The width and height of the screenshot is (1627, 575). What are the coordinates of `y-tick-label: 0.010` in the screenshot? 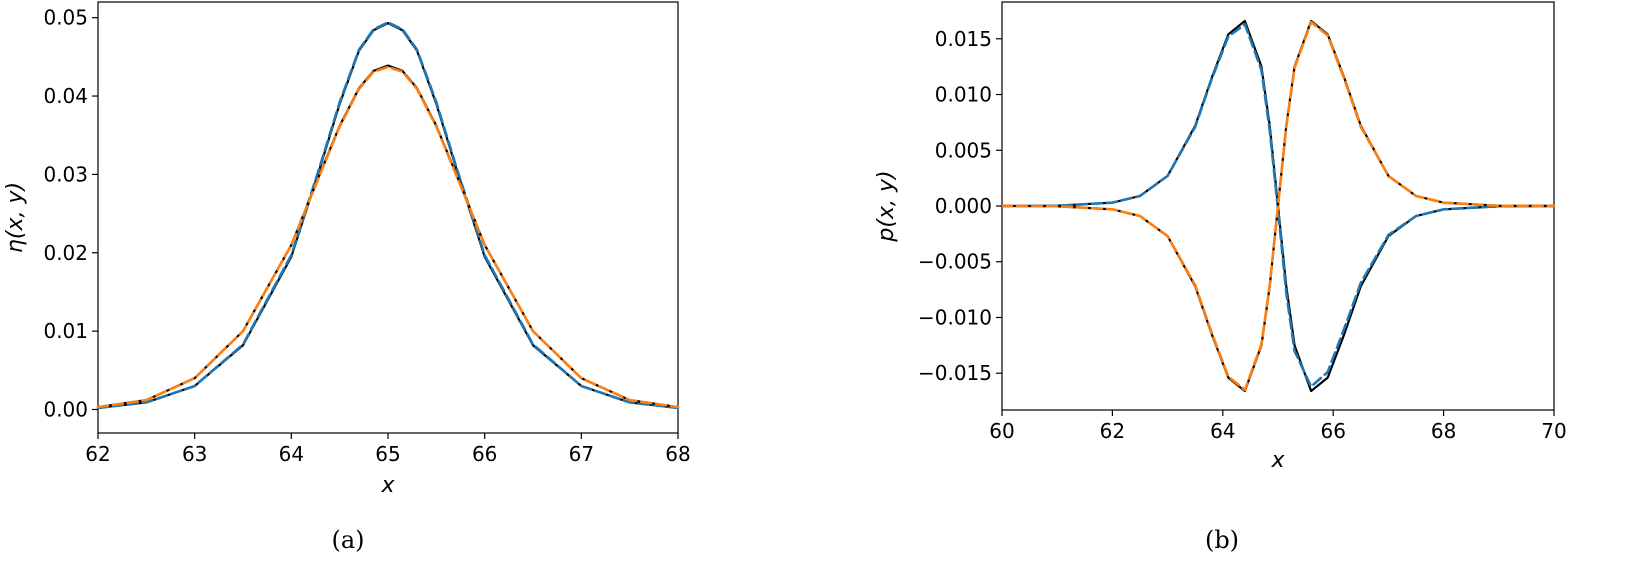 It's located at (963, 95).